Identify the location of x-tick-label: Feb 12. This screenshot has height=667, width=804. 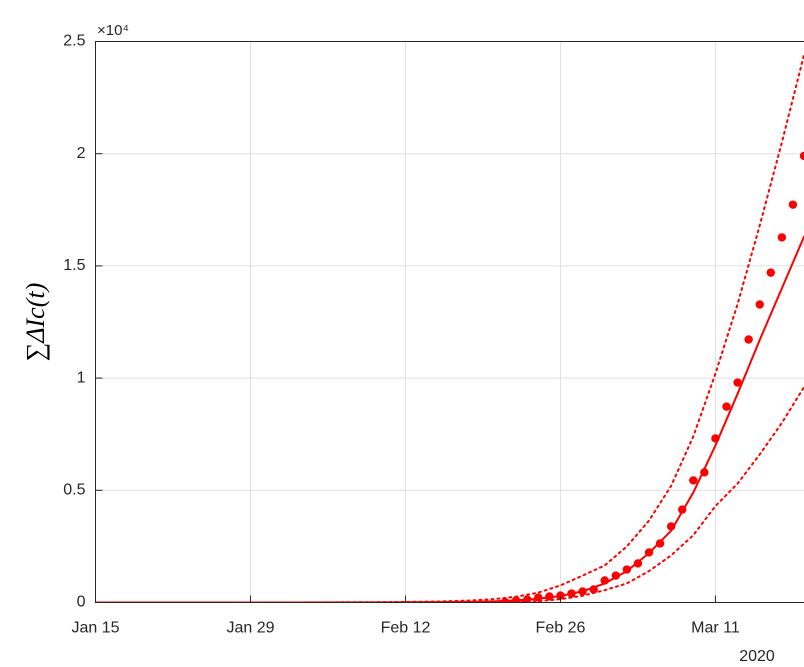
(406, 628).